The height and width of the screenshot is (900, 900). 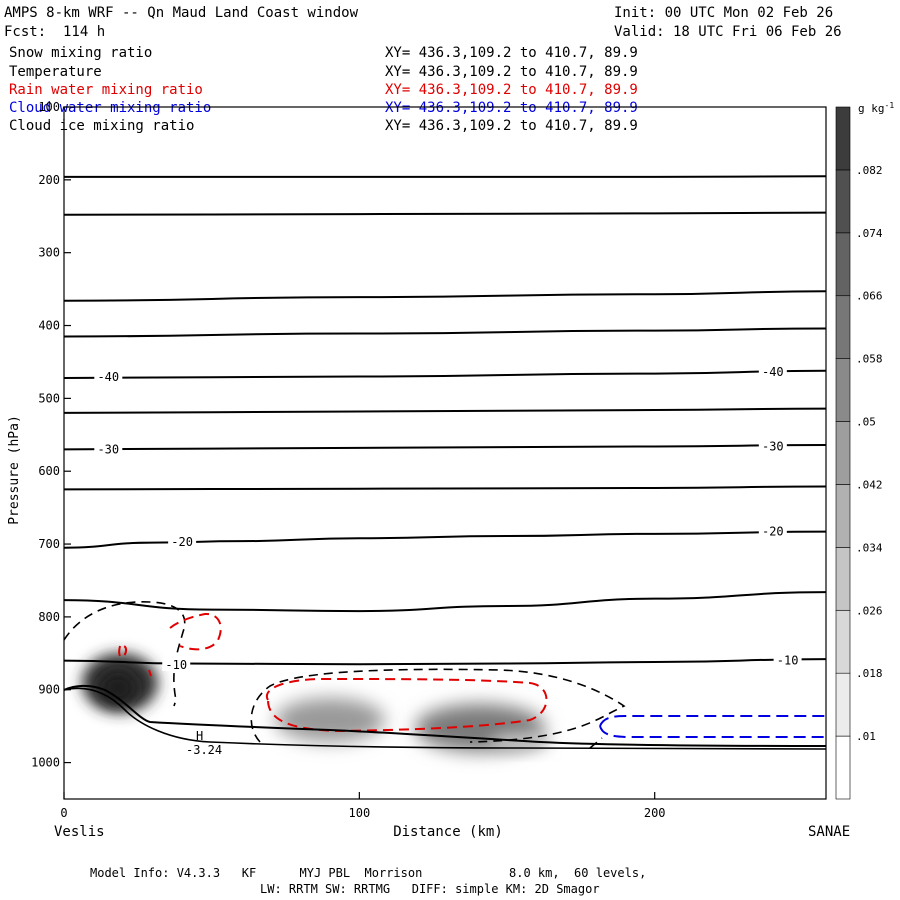 I want to click on rain-contour-small, so click(x=123, y=651).